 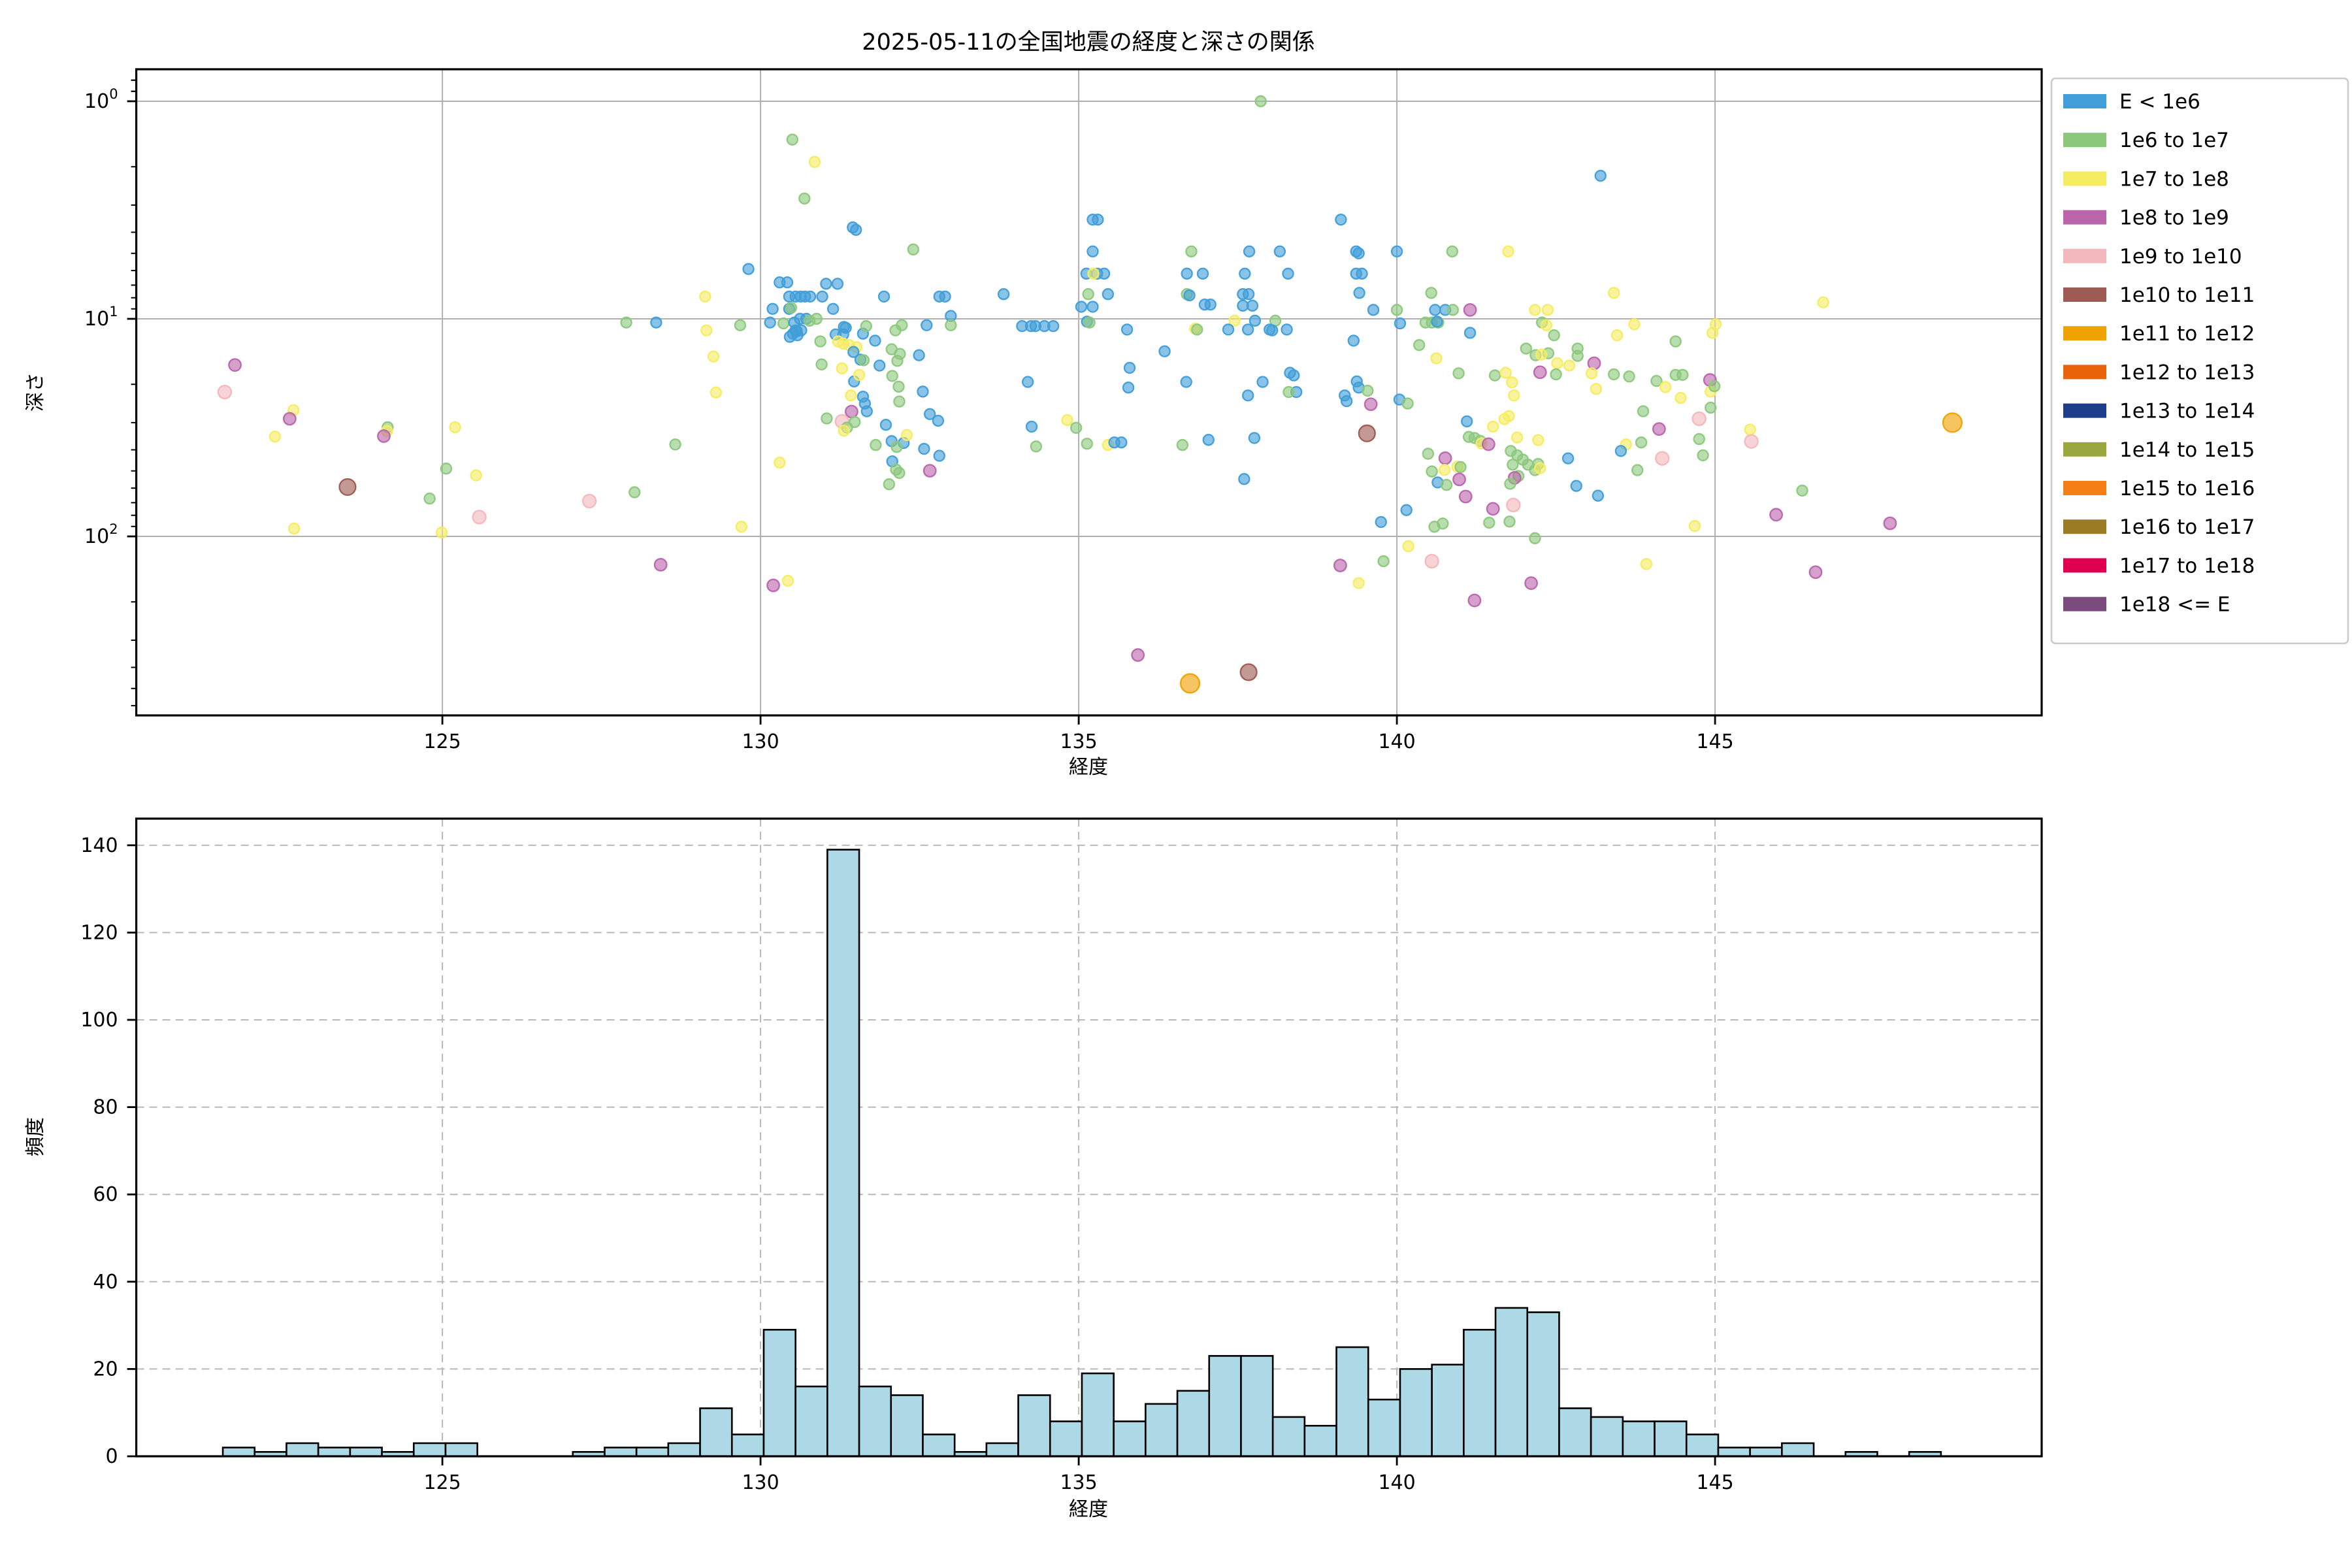 I want to click on x-tick-label: 145, so click(x=1714, y=741).